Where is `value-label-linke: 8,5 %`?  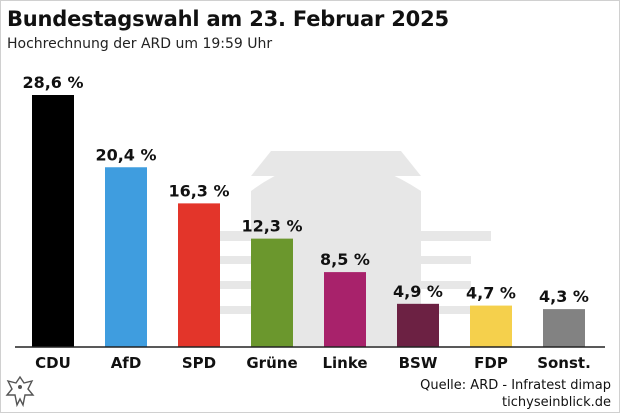 value-label-linke: 8,5 % is located at coordinates (345, 259).